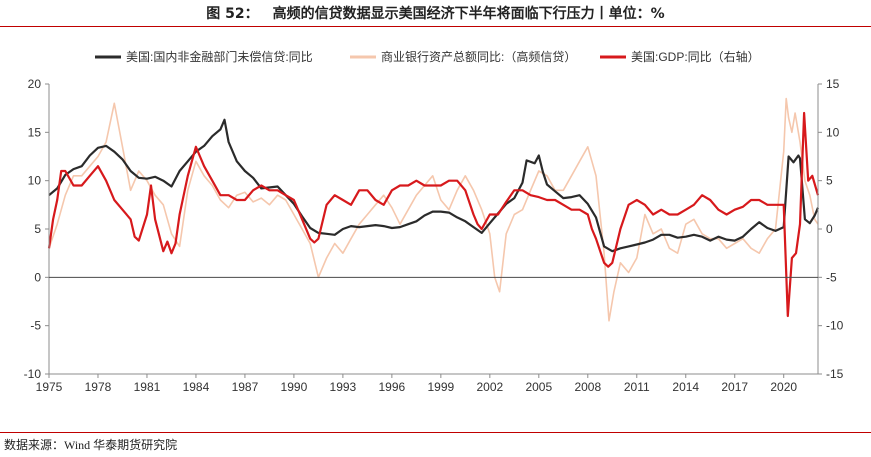  What do you see at coordinates (829, 229) in the screenshot?
I see `y-right-tick-label: 0` at bounding box center [829, 229].